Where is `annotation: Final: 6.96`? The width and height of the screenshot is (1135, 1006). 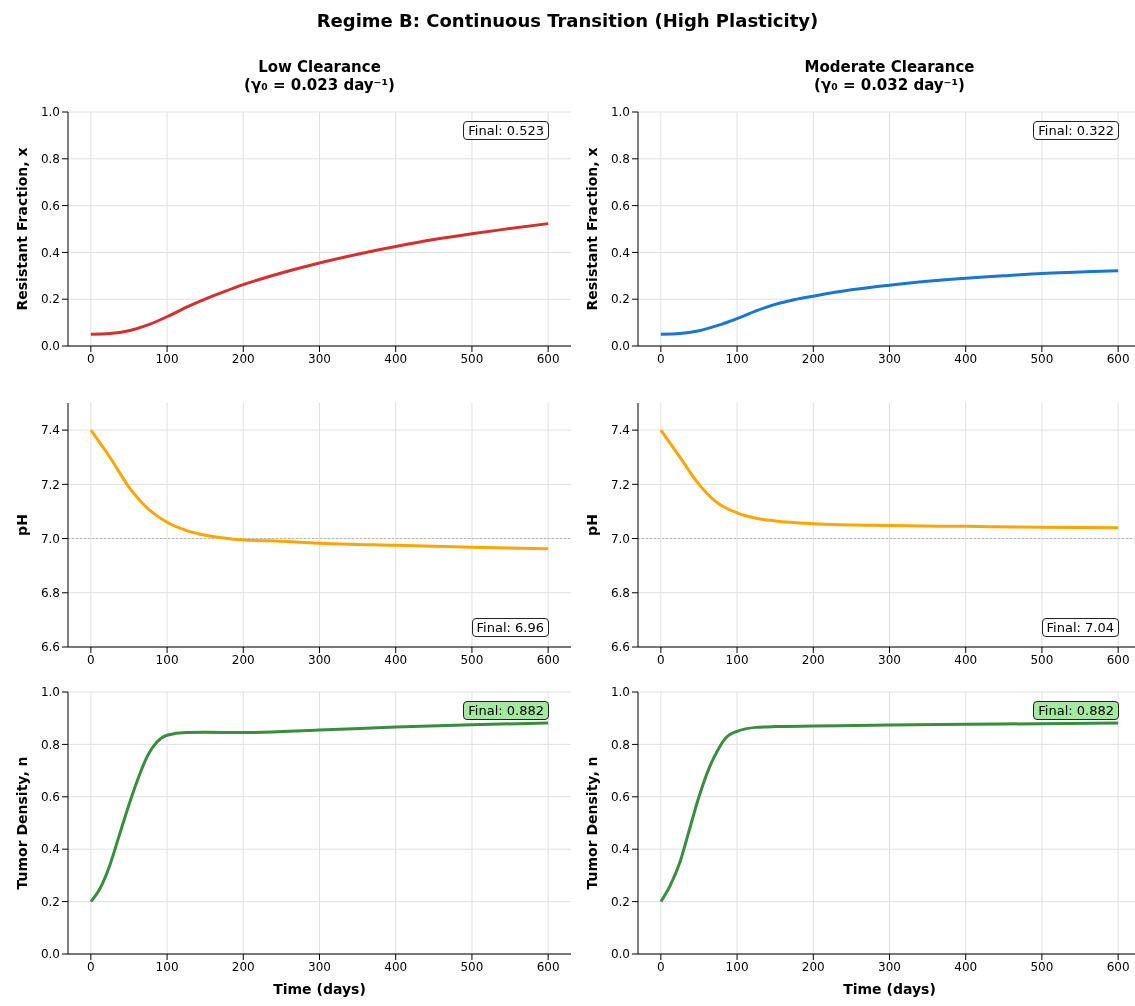 annotation: Final: 6.96 is located at coordinates (510, 627).